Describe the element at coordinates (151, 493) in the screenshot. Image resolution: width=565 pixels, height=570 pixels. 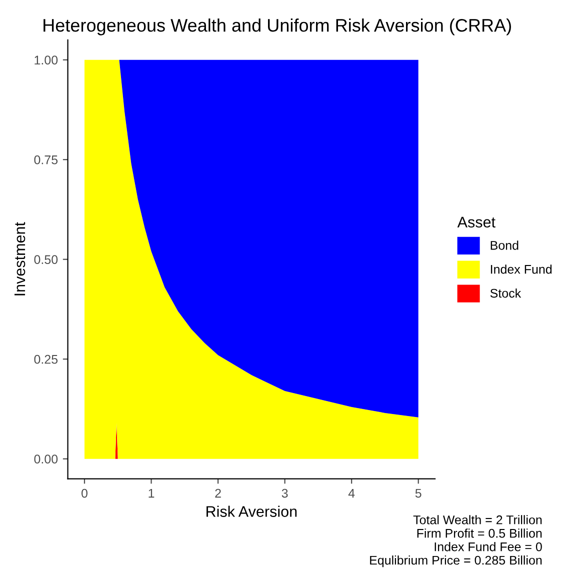
I see `x-tick-label: 1` at that location.